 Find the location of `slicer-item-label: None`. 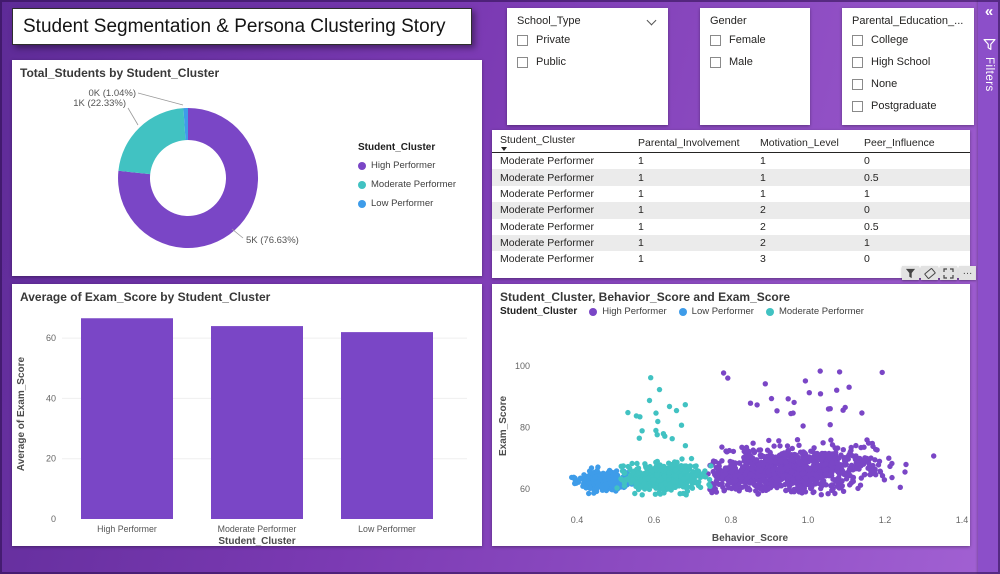

slicer-item-label: None is located at coordinates (884, 84).